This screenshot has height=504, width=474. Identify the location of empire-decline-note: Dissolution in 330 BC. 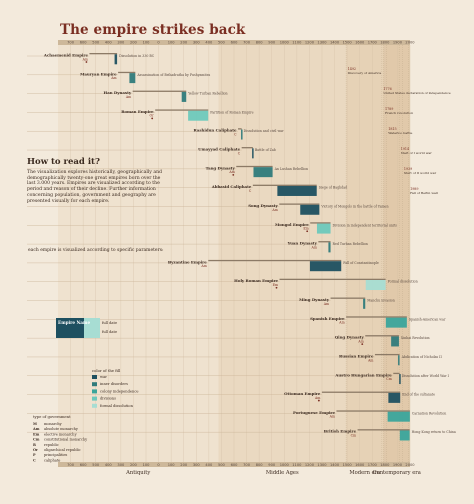
(137, 56).